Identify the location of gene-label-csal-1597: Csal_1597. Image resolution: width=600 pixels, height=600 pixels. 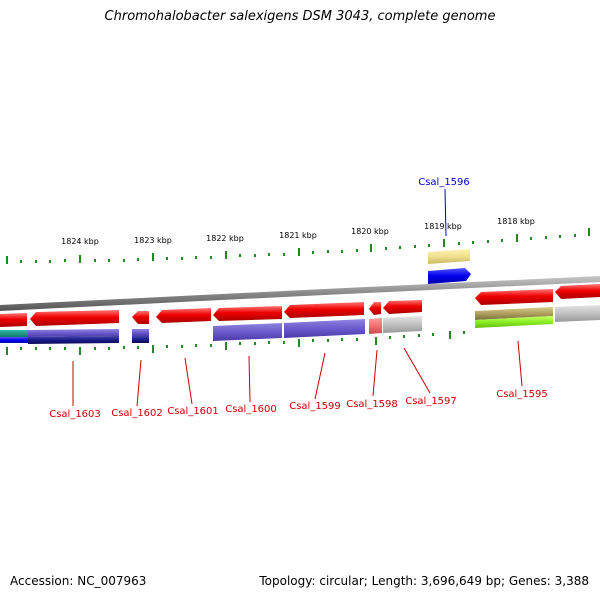
(431, 401).